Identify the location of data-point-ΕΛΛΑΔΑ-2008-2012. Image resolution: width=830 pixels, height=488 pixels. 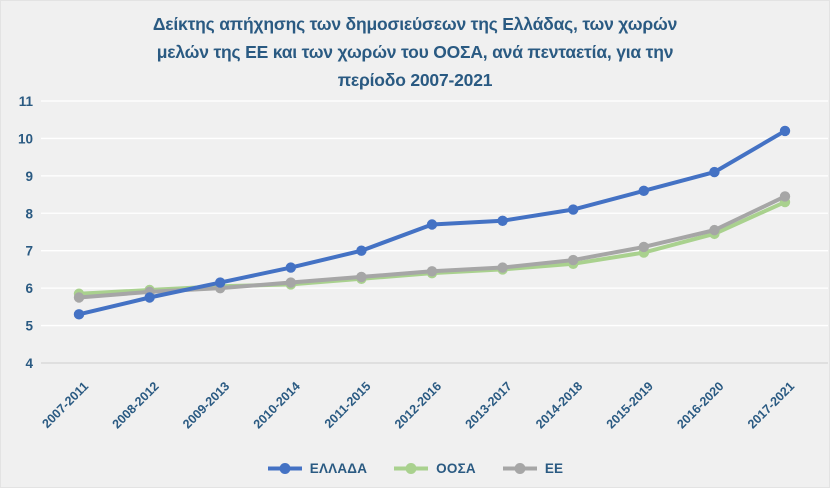
(149, 297).